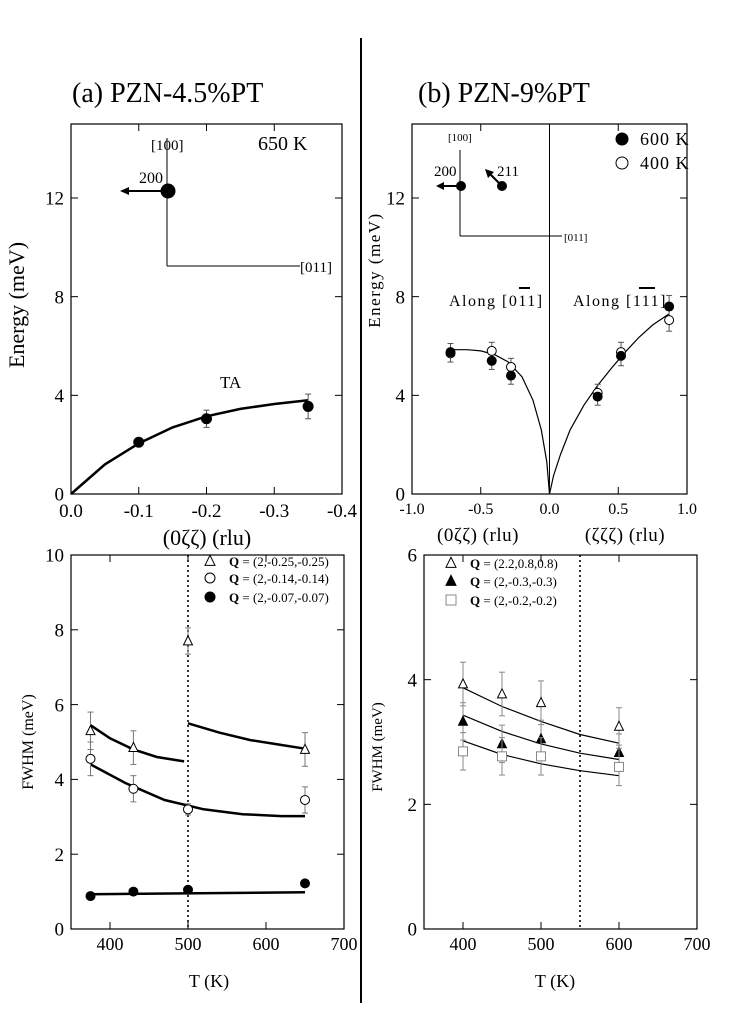 Image resolution: width=747 pixels, height=1009 pixels. I want to click on a-inset-dir-100: [100], so click(167, 146).